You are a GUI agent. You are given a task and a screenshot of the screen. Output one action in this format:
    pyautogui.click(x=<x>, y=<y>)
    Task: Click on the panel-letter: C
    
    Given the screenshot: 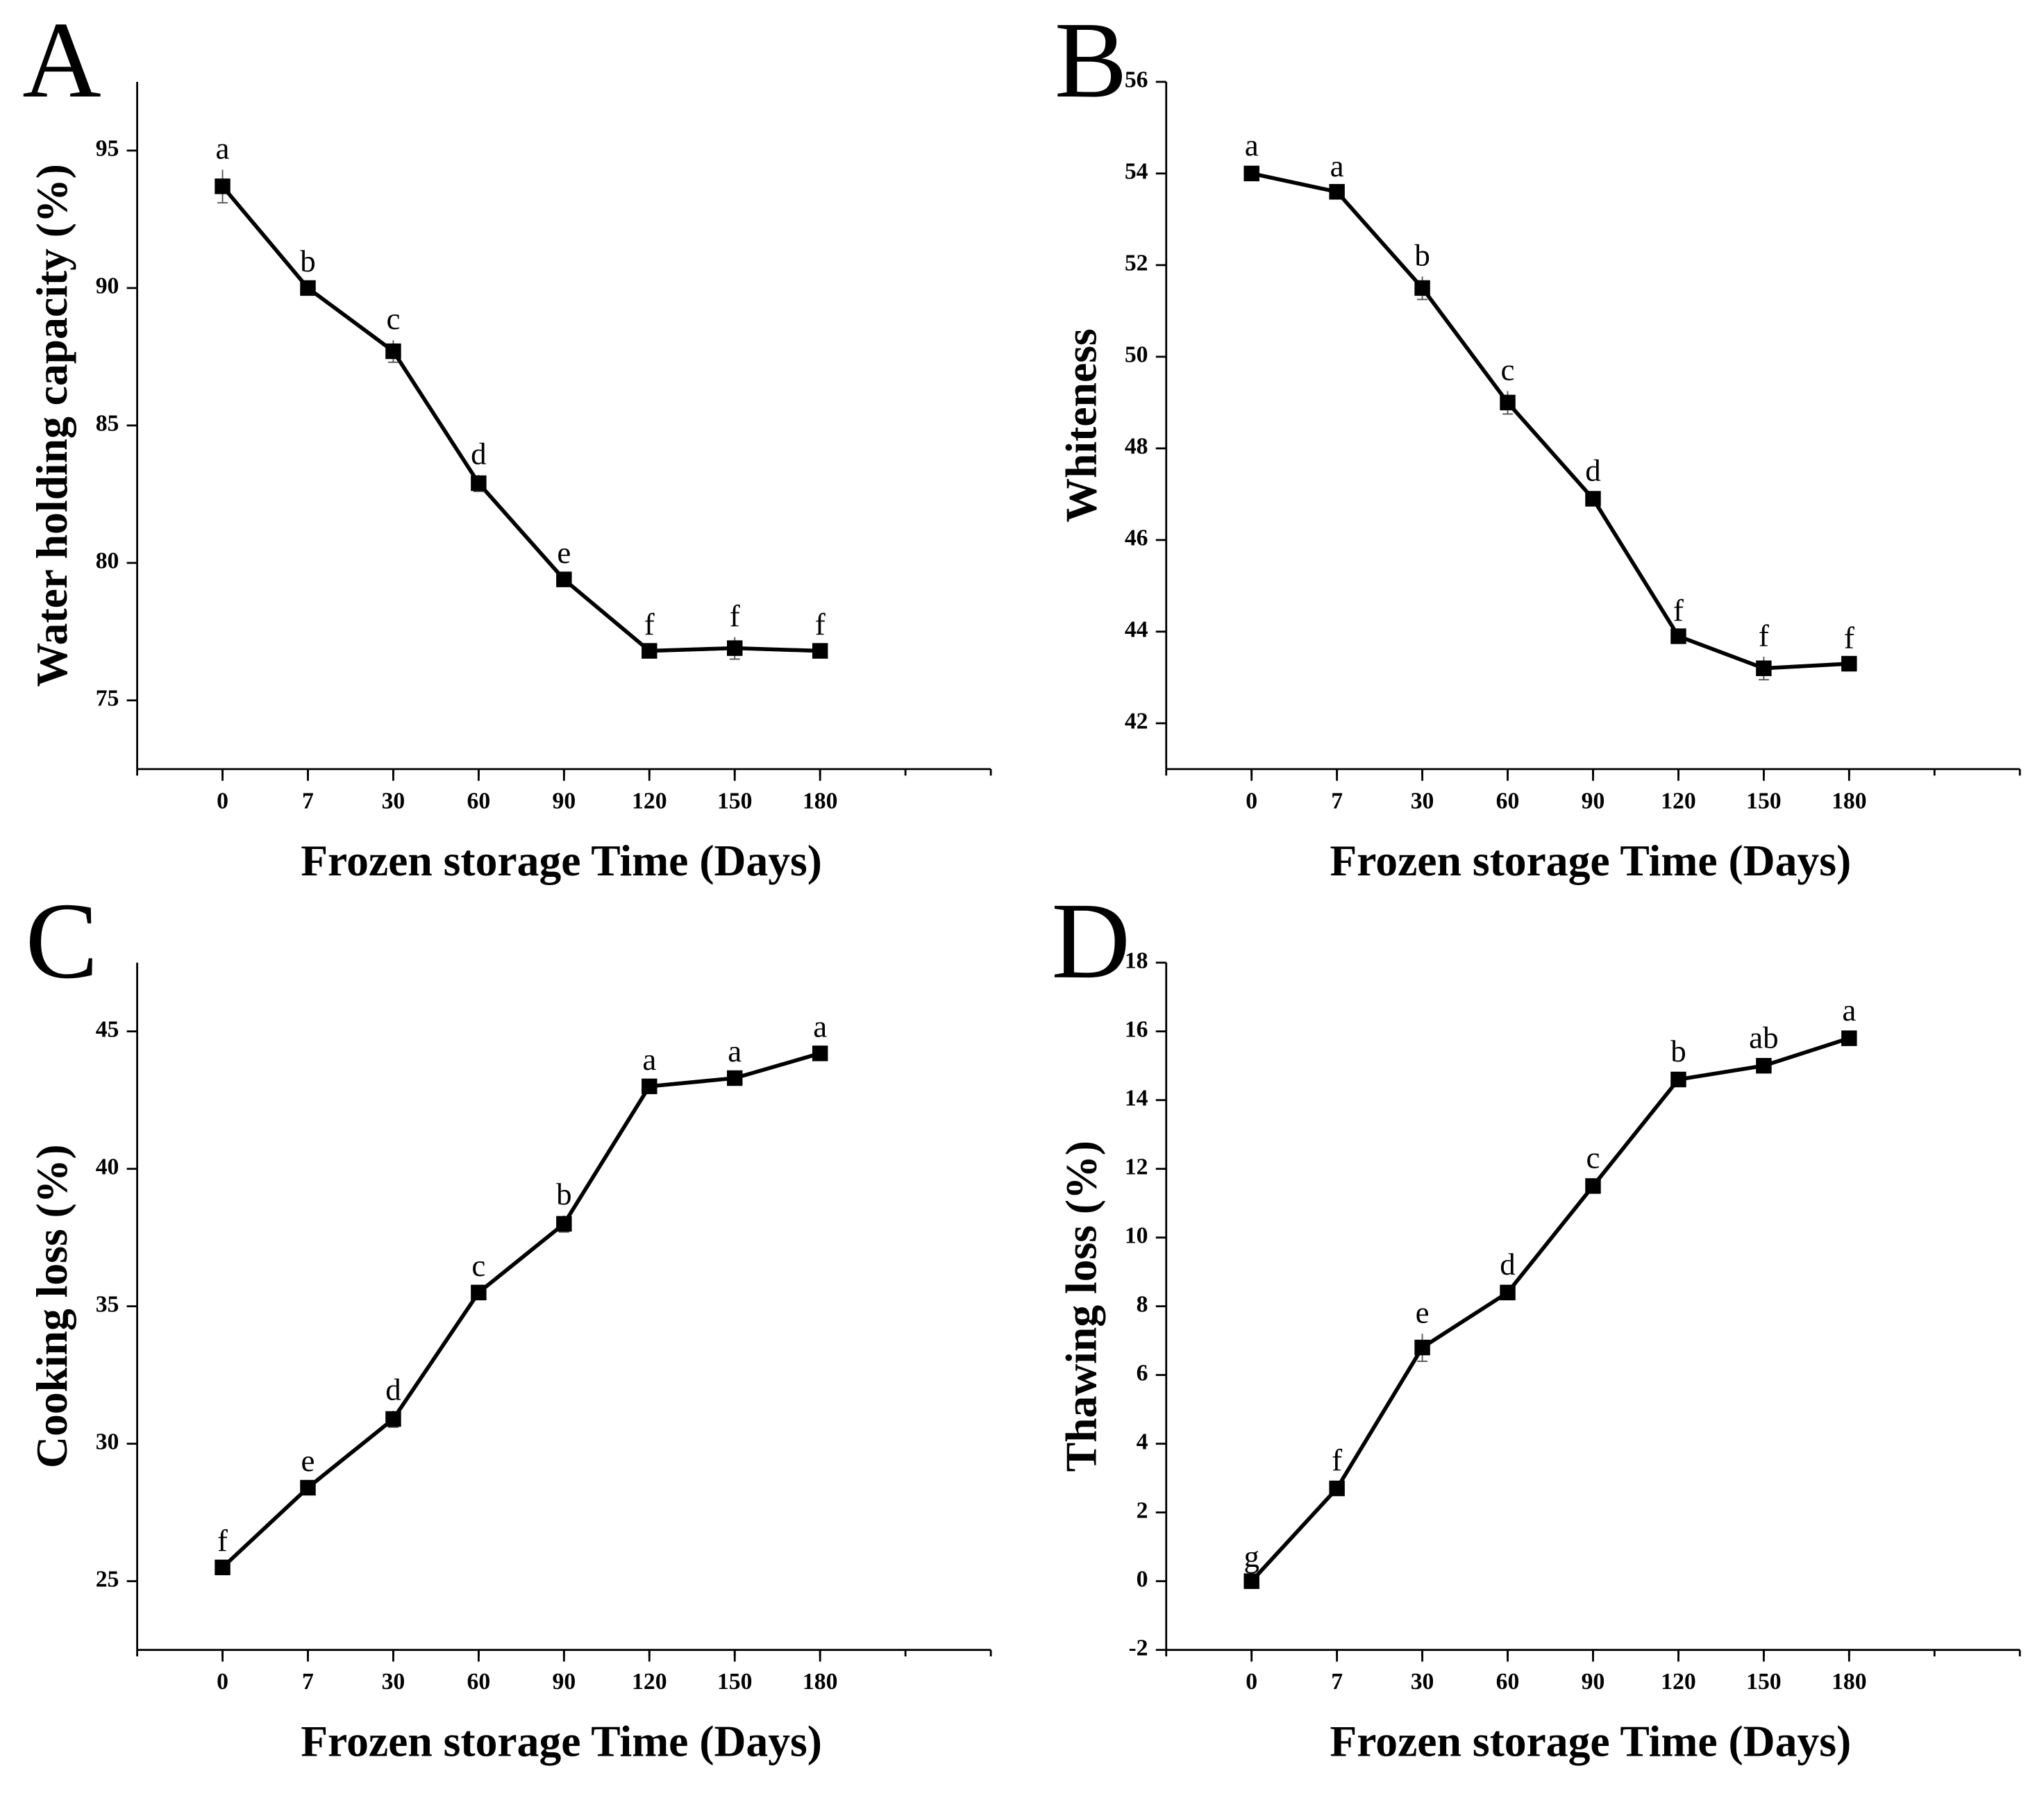 What is the action you would take?
    pyautogui.click(x=62, y=941)
    